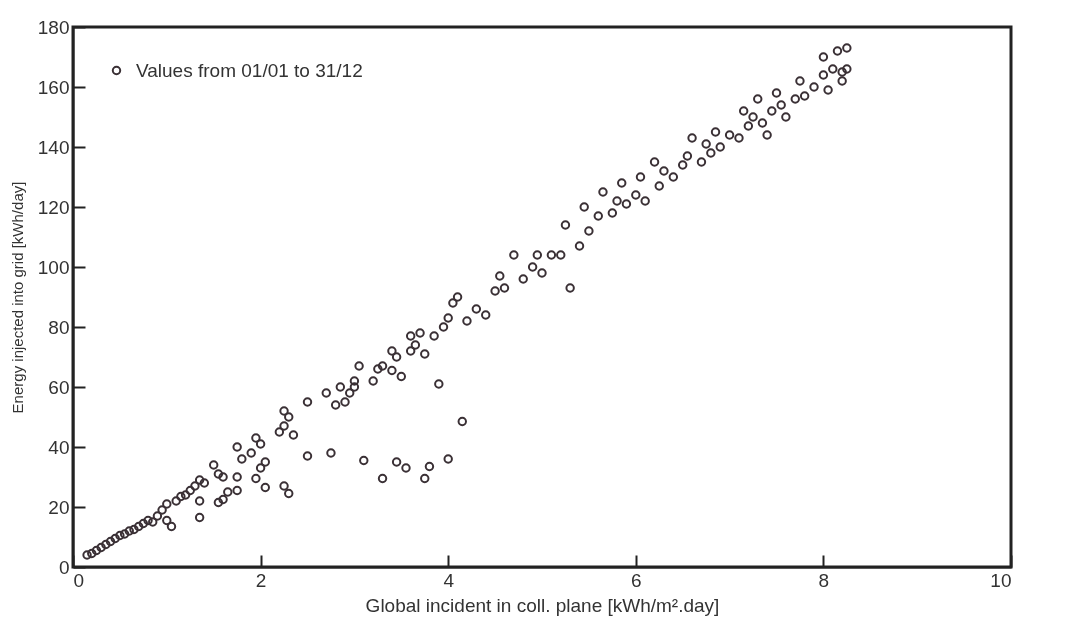  Describe the element at coordinates (53, 207) in the screenshot. I see `y-tick-label: 120` at that location.